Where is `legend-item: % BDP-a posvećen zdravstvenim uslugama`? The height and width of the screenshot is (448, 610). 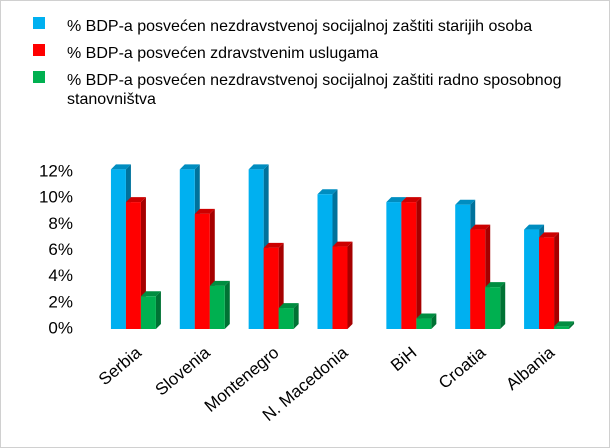
legend-item: % BDP-a posvećen zdravstvenim uslugama is located at coordinates (307, 53).